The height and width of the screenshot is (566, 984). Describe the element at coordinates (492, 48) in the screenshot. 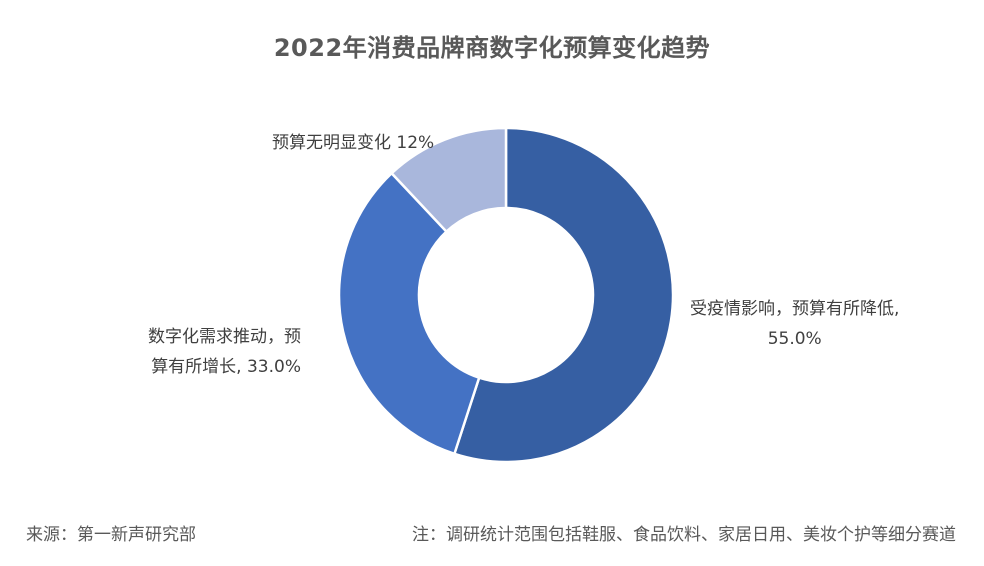

I see `chart-title: 2022年消费品牌商数字化预算变化趋势` at that location.